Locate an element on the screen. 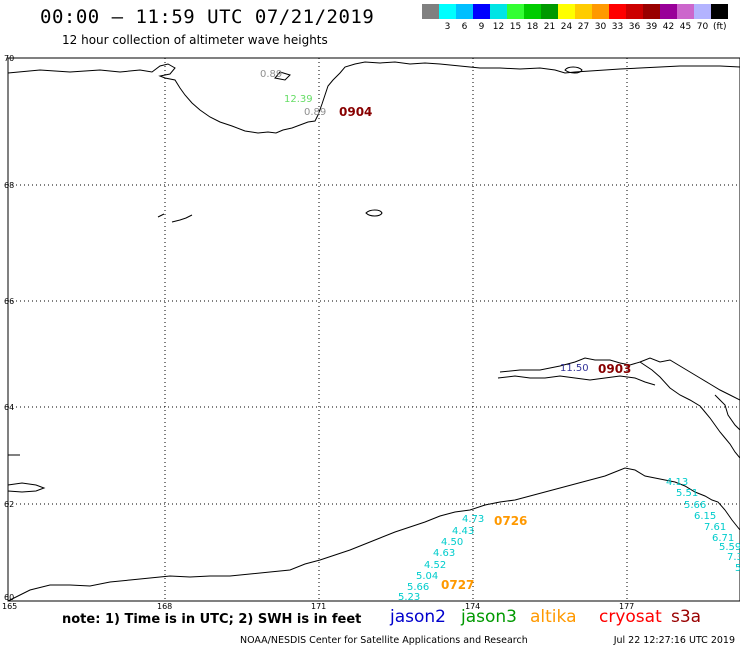 Image resolution: width=740 pixels, height=650 pixels. pass-time-label: 0727 is located at coordinates (458, 585).